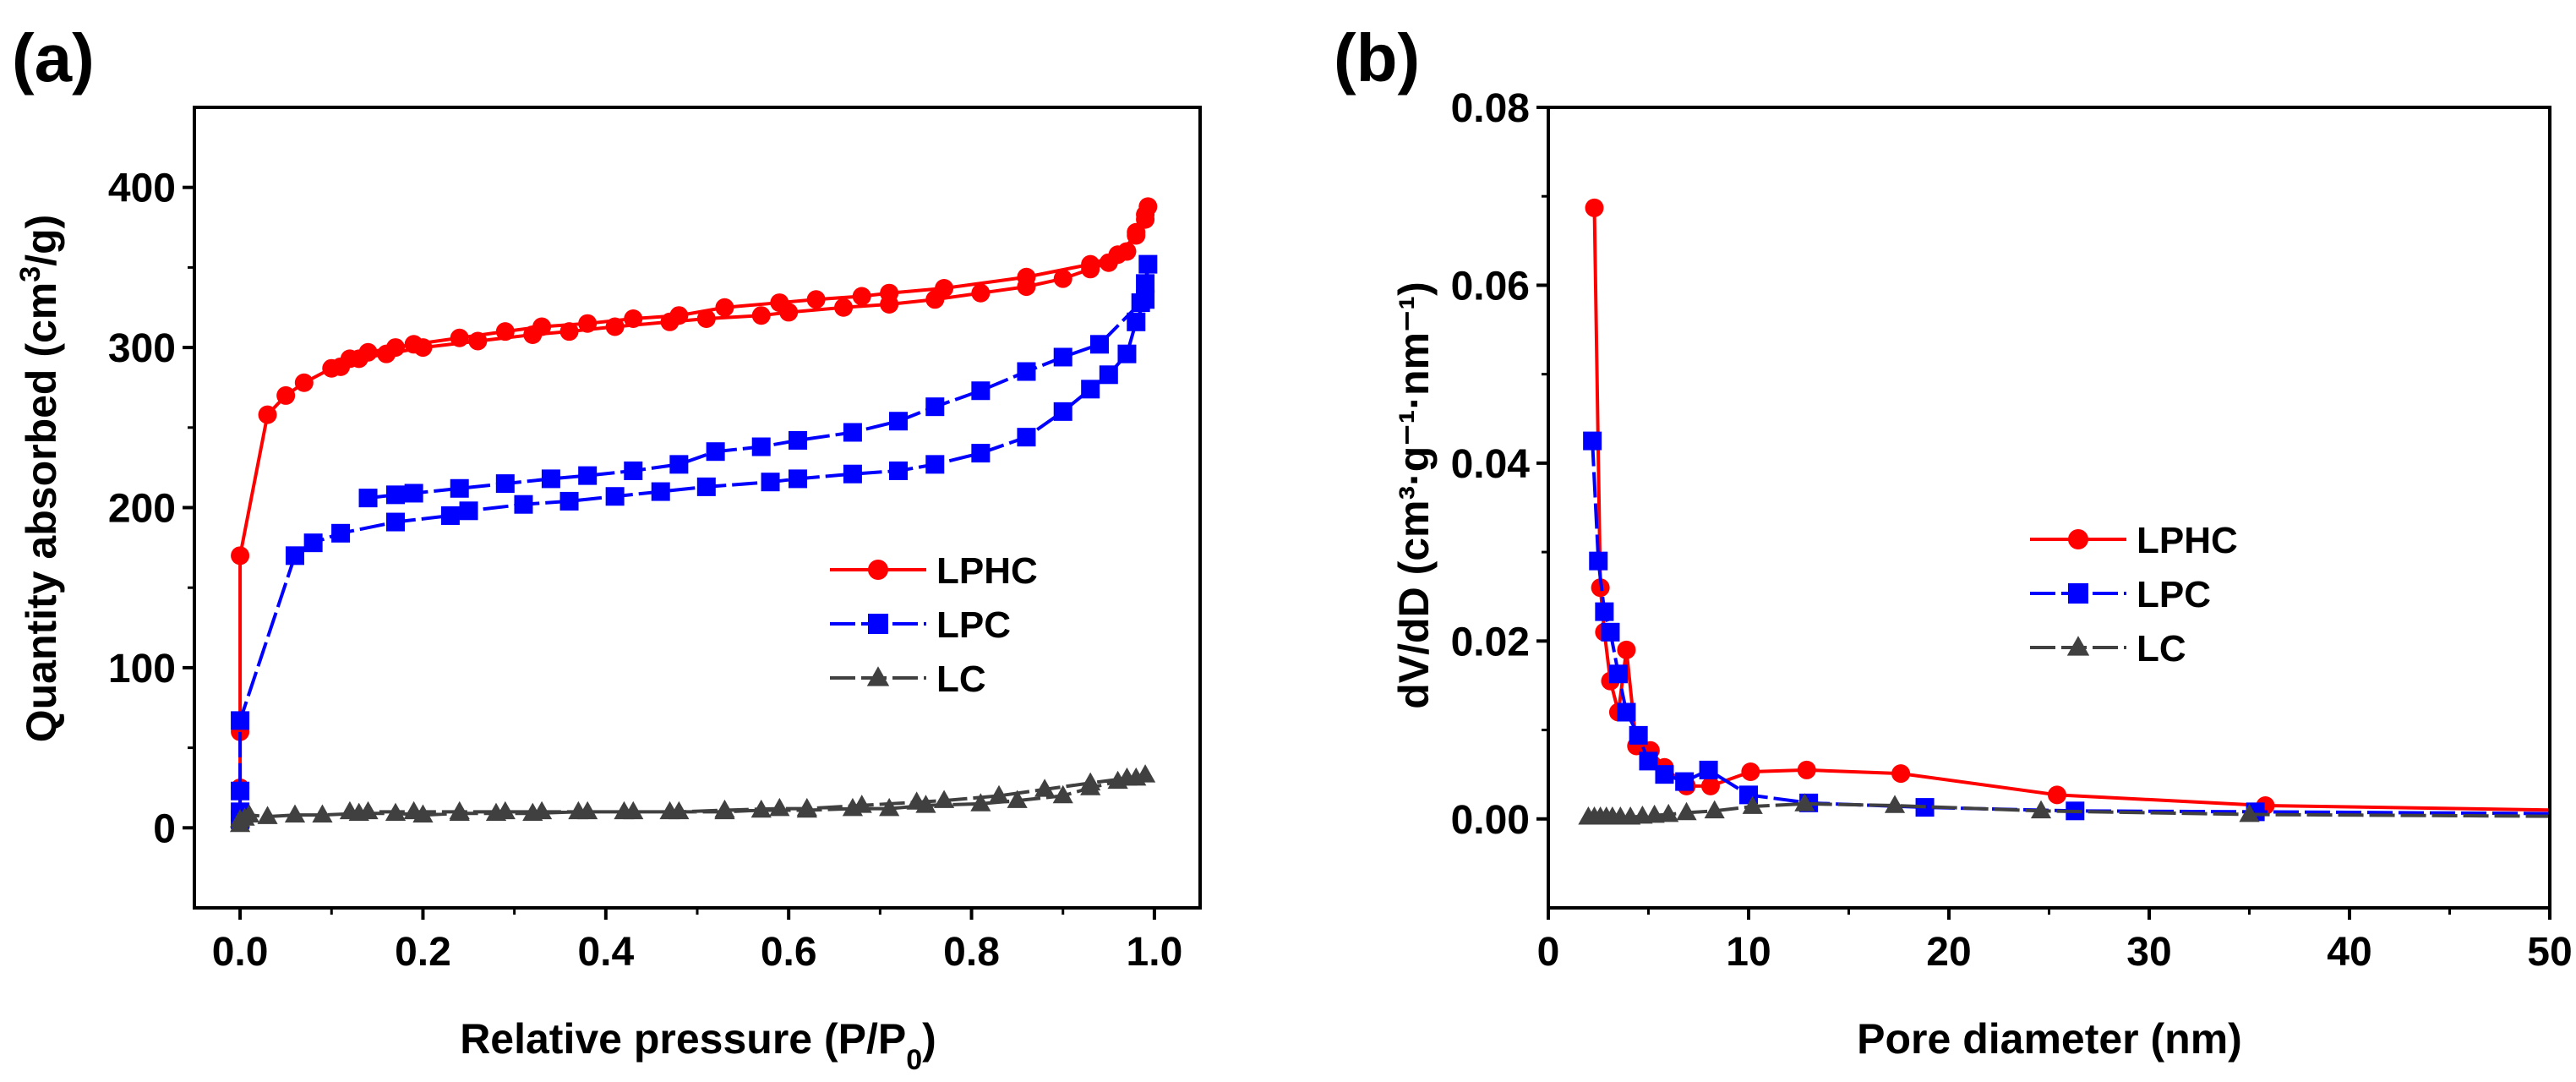 This screenshot has height=1082, width=2576. Describe the element at coordinates (2078, 539) in the screenshot. I see `legend-marker-lphc` at that location.